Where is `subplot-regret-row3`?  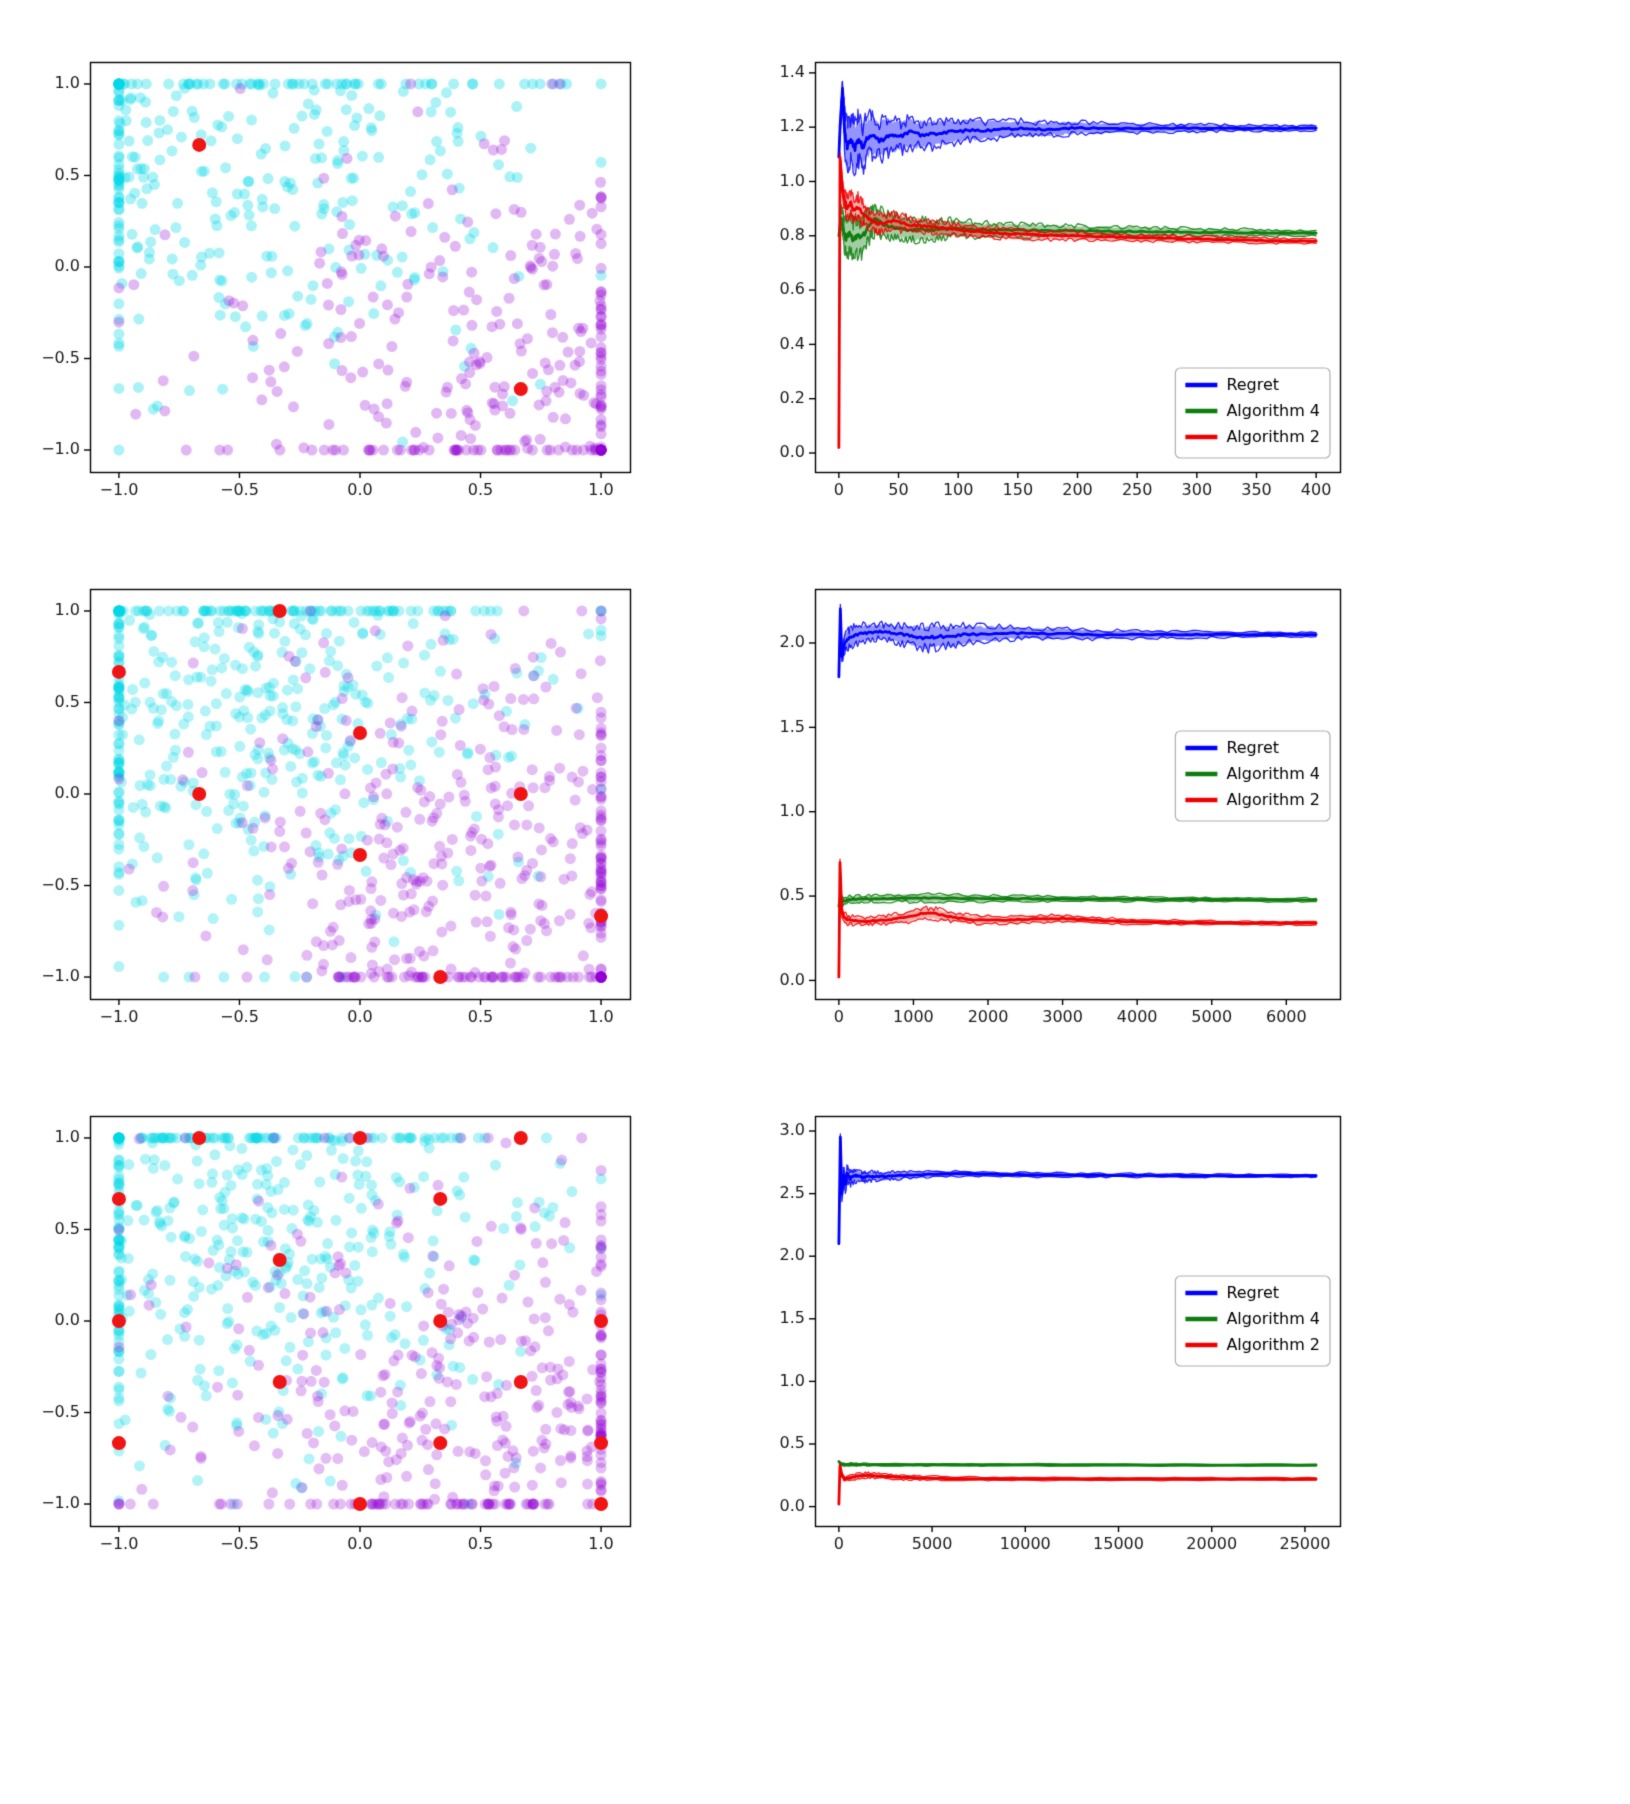 subplot-regret-row3 is located at coordinates (1080, 1334).